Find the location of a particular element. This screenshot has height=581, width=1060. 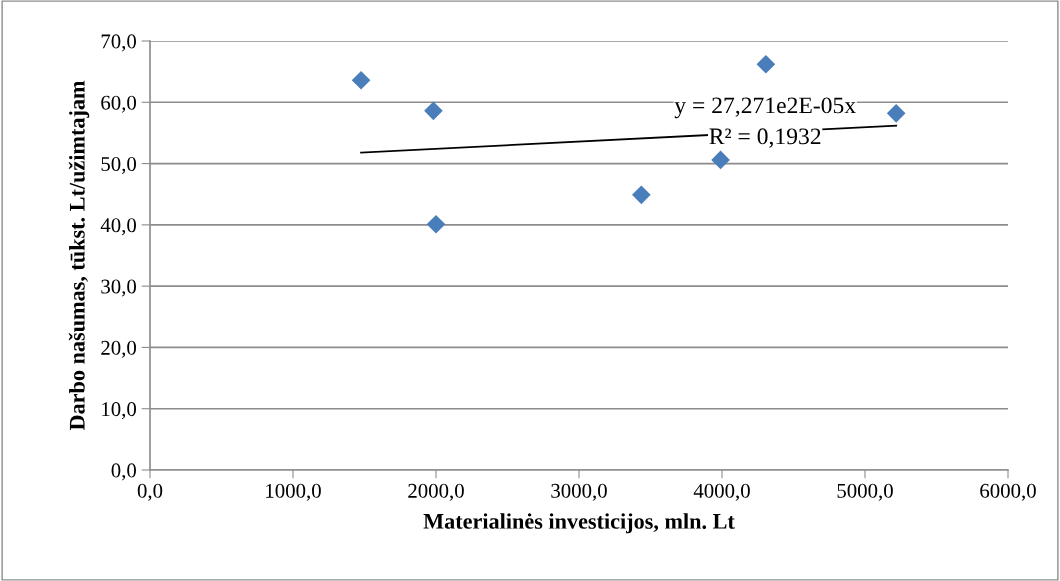

y-tick-label: 60,0 is located at coordinates (119, 104).